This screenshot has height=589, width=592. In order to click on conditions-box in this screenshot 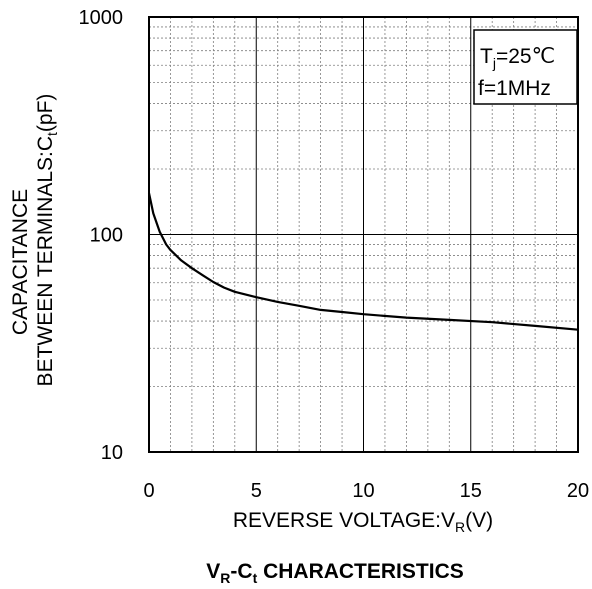, I will do `click(525, 67)`.